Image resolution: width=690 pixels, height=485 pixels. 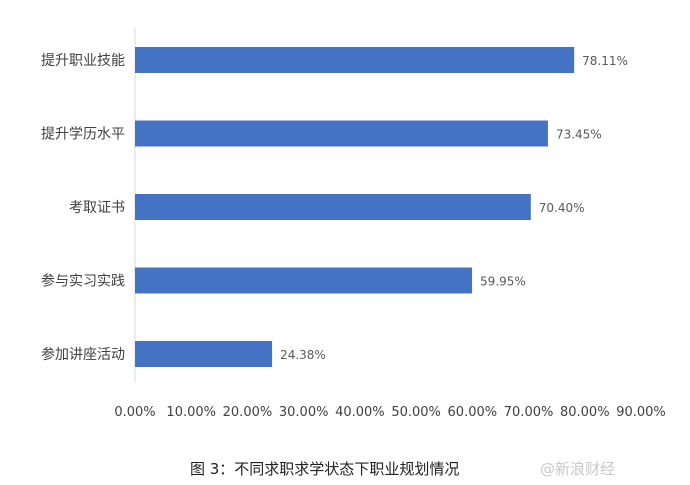 What do you see at coordinates (605, 61) in the screenshot?
I see `data-label: 78.11%` at bounding box center [605, 61].